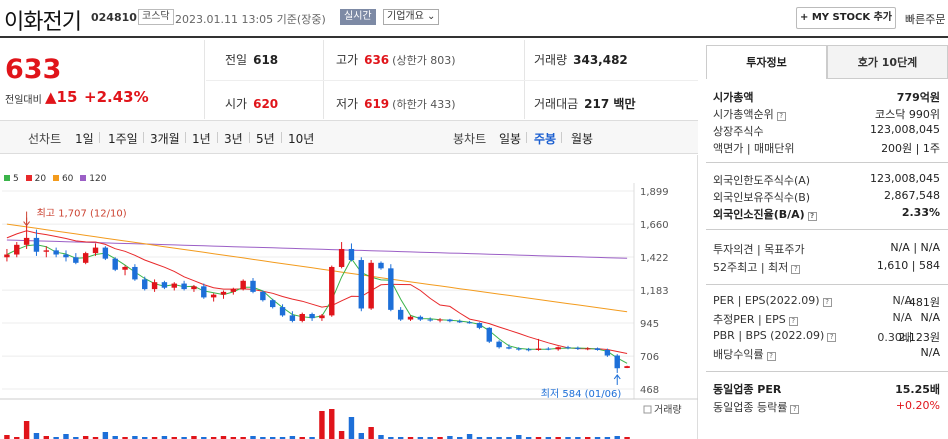 This screenshot has height=439, width=948. Describe the element at coordinates (67, 179) in the screenshot. I see `legend-ma60: 60` at that location.